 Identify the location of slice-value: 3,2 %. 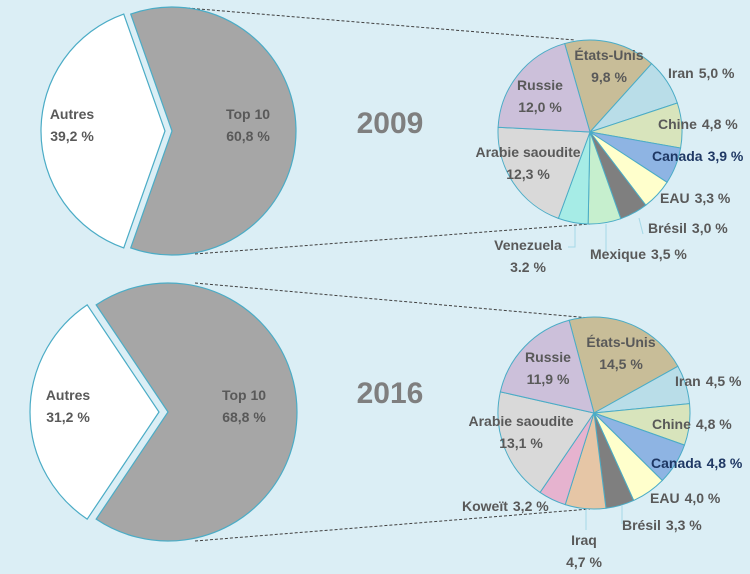
(531, 506).